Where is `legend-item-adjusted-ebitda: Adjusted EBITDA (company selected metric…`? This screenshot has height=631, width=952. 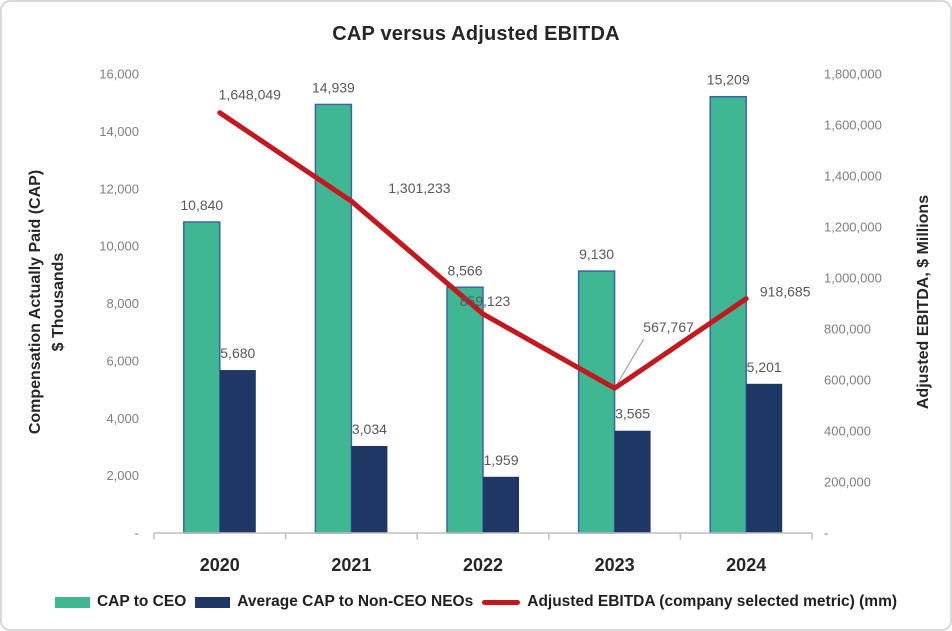 legend-item-adjusted-ebitda: Adjusted EBITDA (company selected metric… is located at coordinates (689, 602).